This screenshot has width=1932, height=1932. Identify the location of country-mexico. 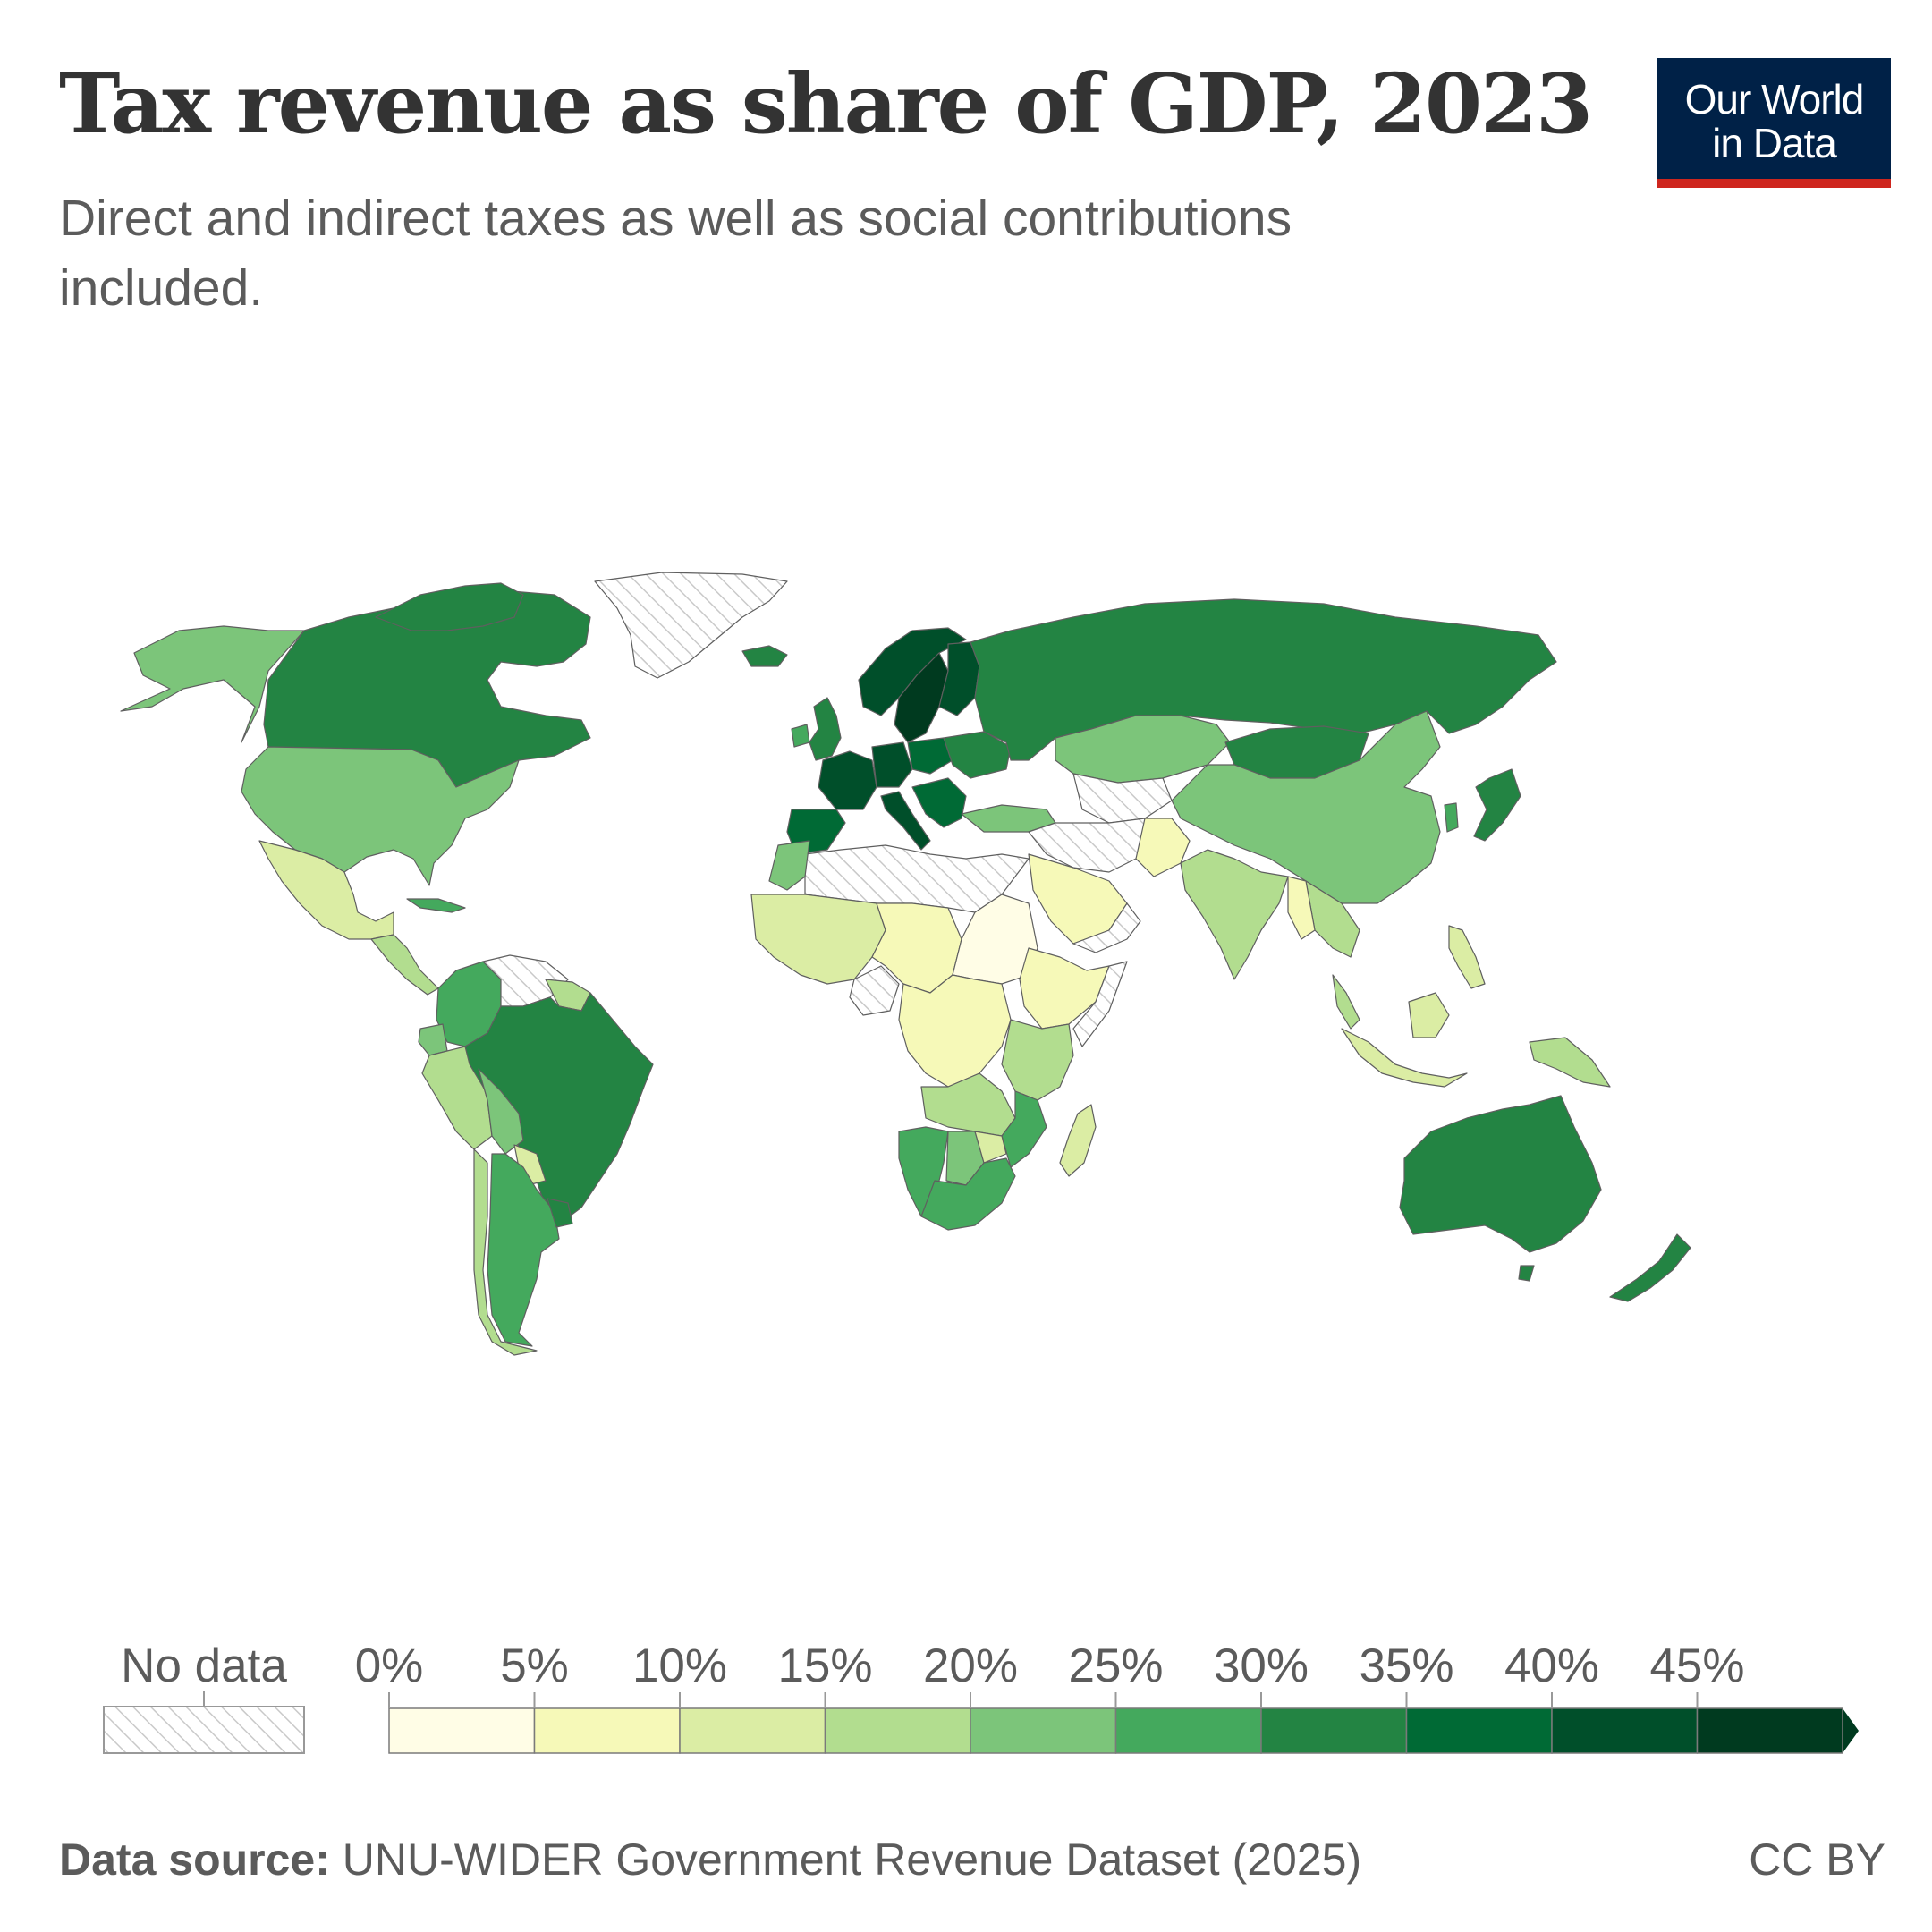
(326, 890).